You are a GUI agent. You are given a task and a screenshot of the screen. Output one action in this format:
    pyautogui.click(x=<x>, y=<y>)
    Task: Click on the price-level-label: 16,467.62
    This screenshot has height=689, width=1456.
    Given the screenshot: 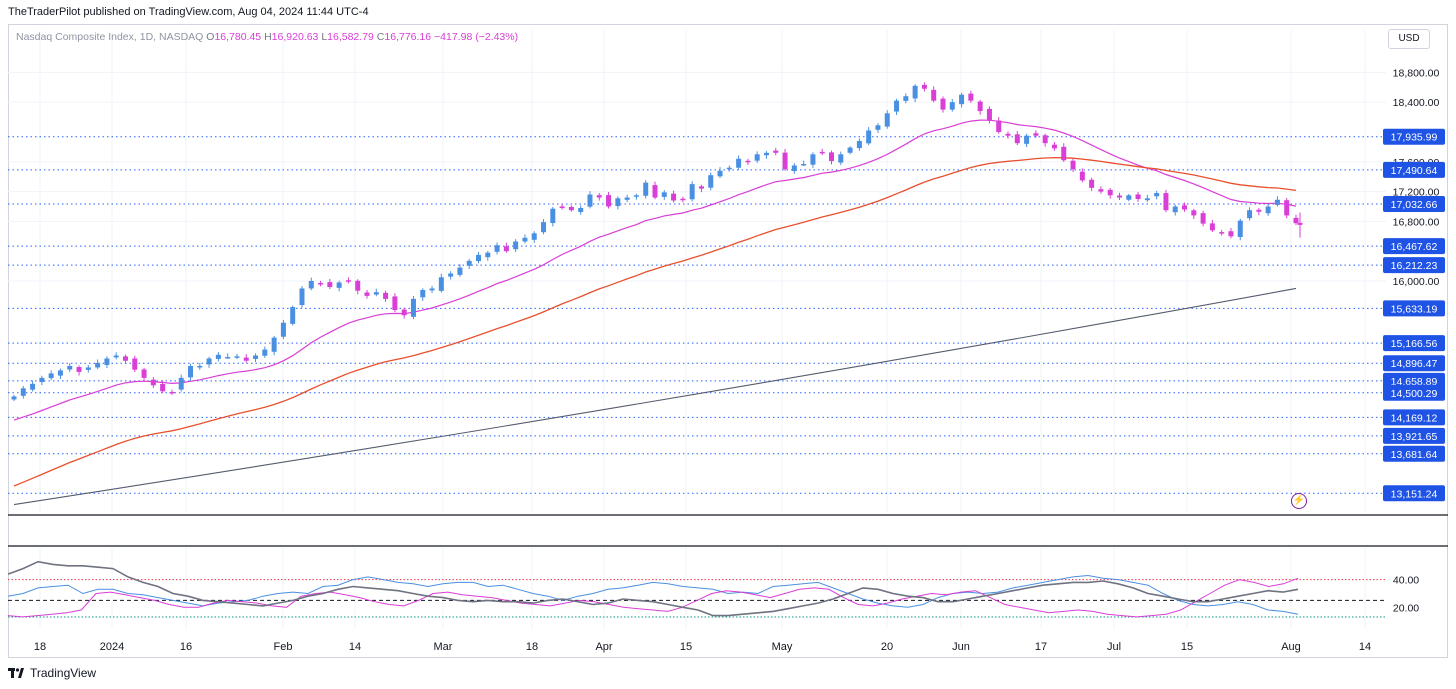 What is the action you would take?
    pyautogui.click(x=1414, y=247)
    